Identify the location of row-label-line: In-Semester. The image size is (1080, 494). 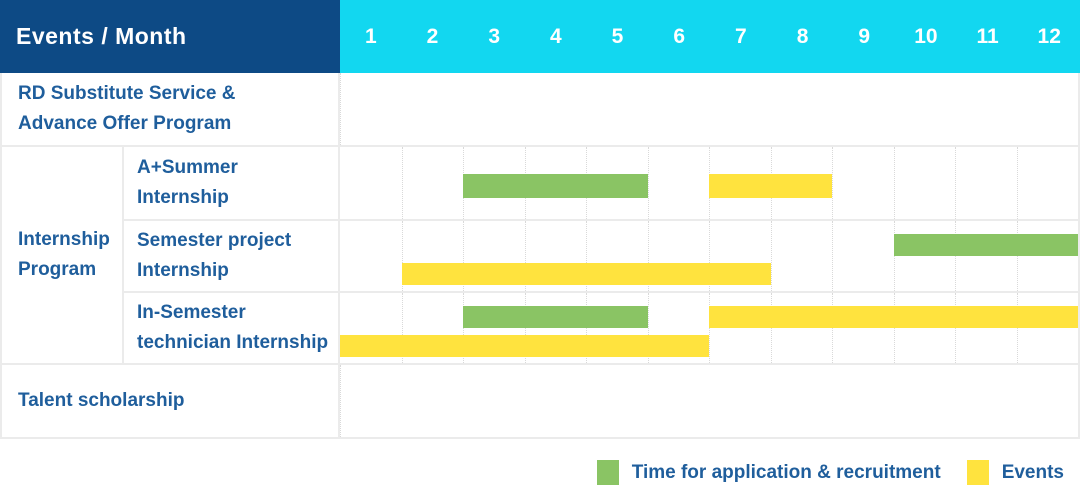
(191, 312).